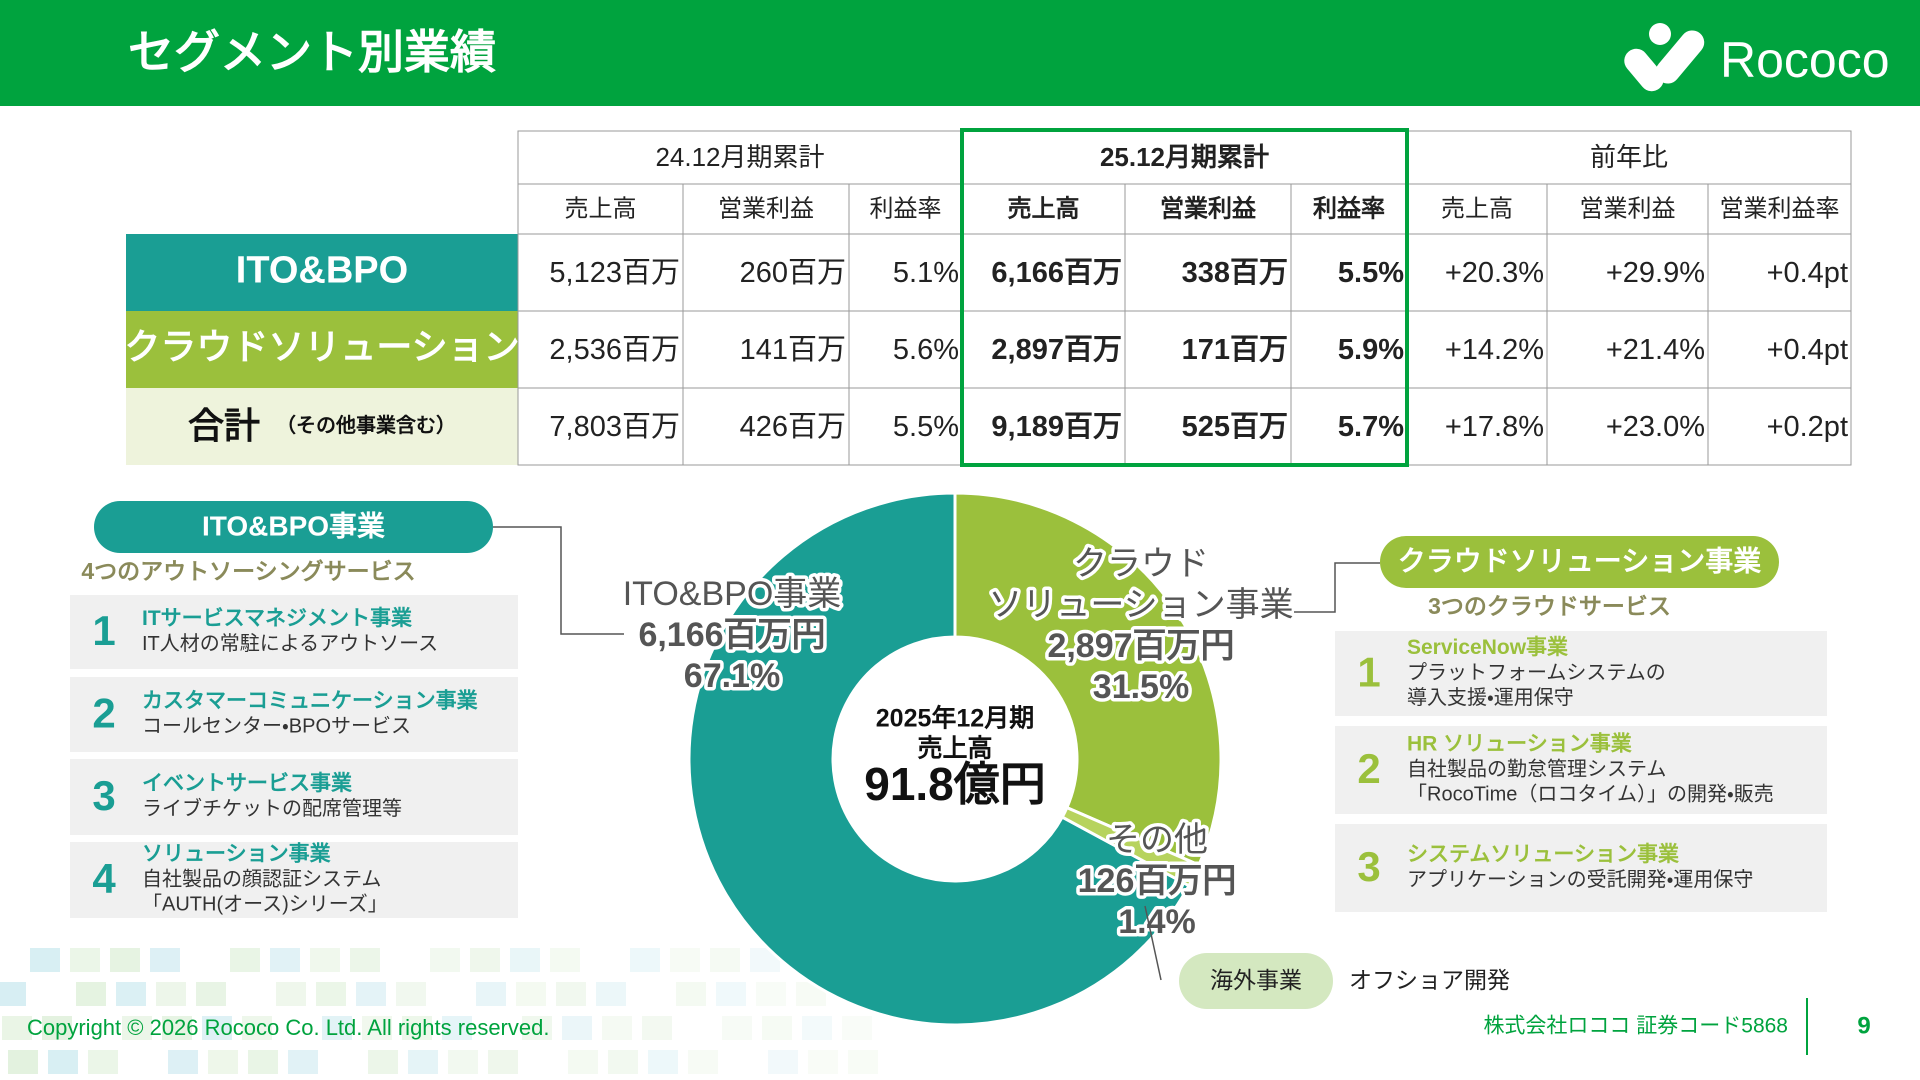 Image resolution: width=1920 pixels, height=1080 pixels. I want to click on page-number: 9, so click(1863, 1025).